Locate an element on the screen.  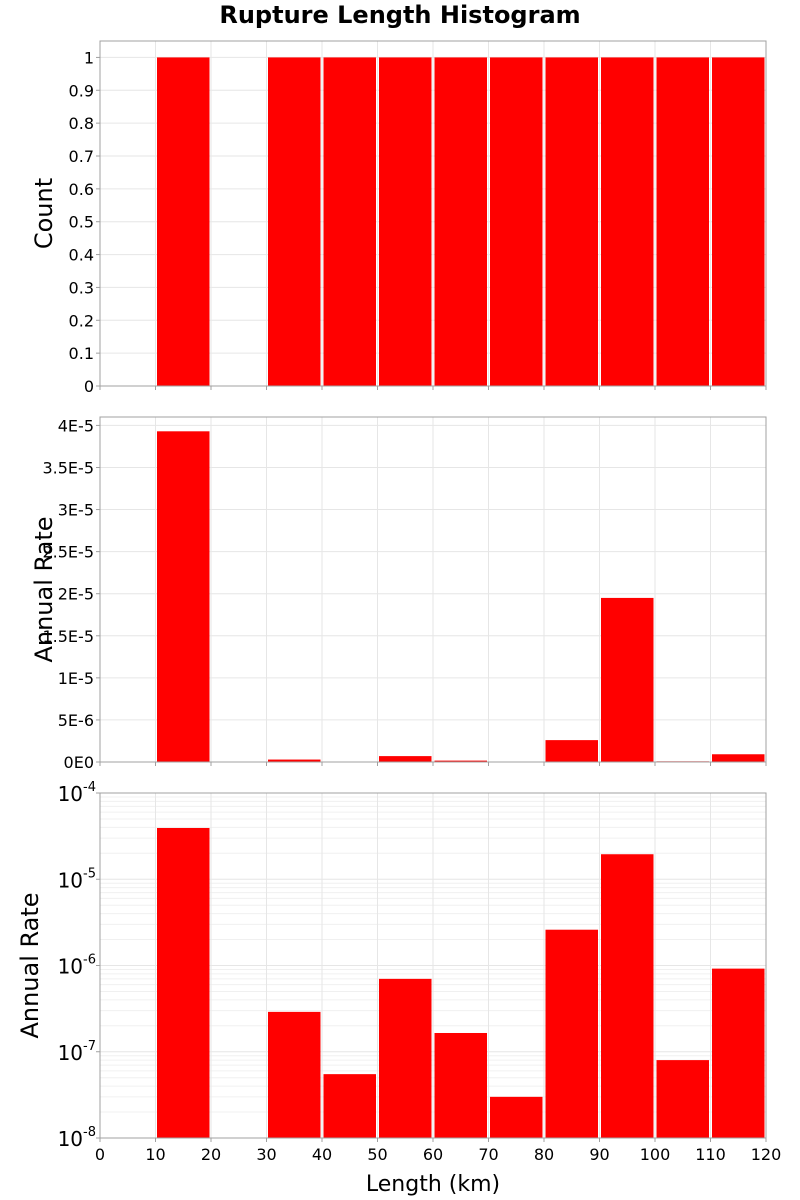
y-tick-label: 0 is located at coordinates (89, 386).